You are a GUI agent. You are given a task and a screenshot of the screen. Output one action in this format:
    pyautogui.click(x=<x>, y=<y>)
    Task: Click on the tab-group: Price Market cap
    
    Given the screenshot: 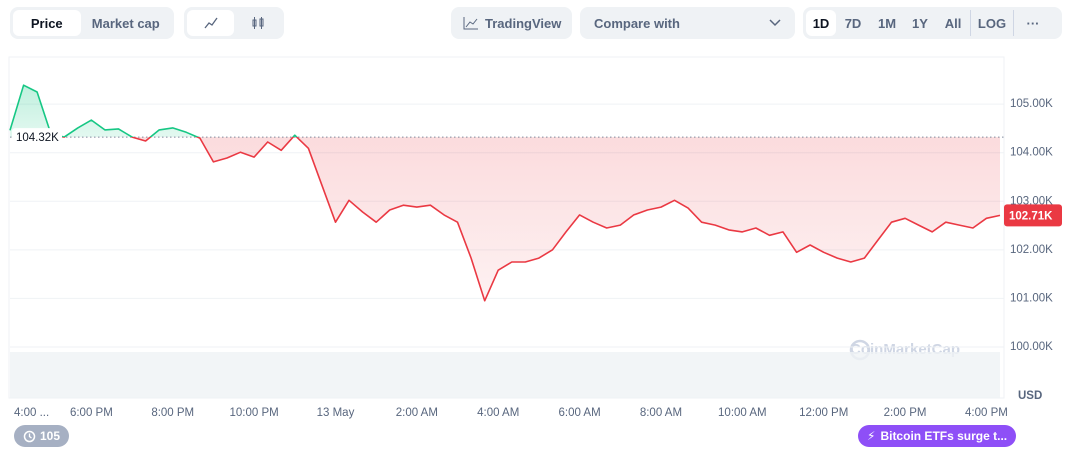 What is the action you would take?
    pyautogui.click(x=92, y=23)
    